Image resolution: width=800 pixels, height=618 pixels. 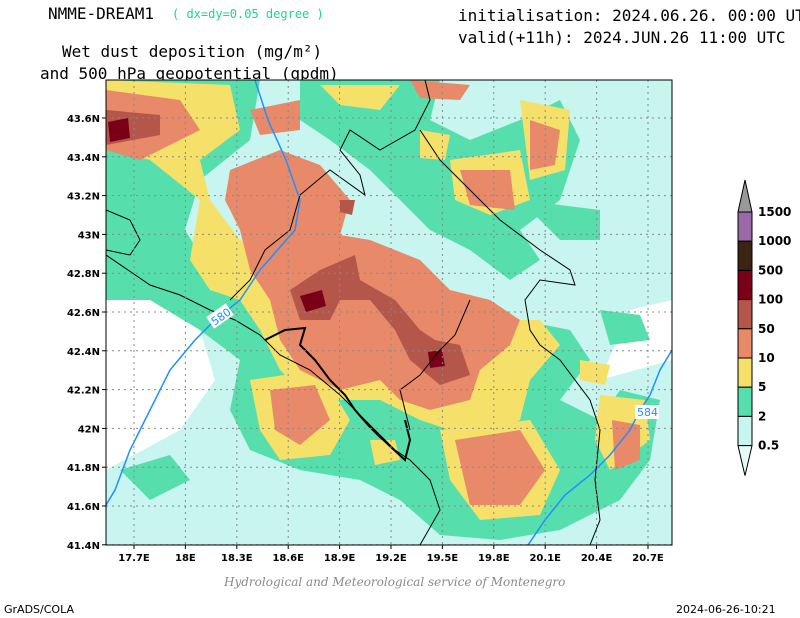 What do you see at coordinates (622, 37) in the screenshot?
I see `valid-time: valid(+11h): 2024.JUN.26 11:00 UTC` at bounding box center [622, 37].